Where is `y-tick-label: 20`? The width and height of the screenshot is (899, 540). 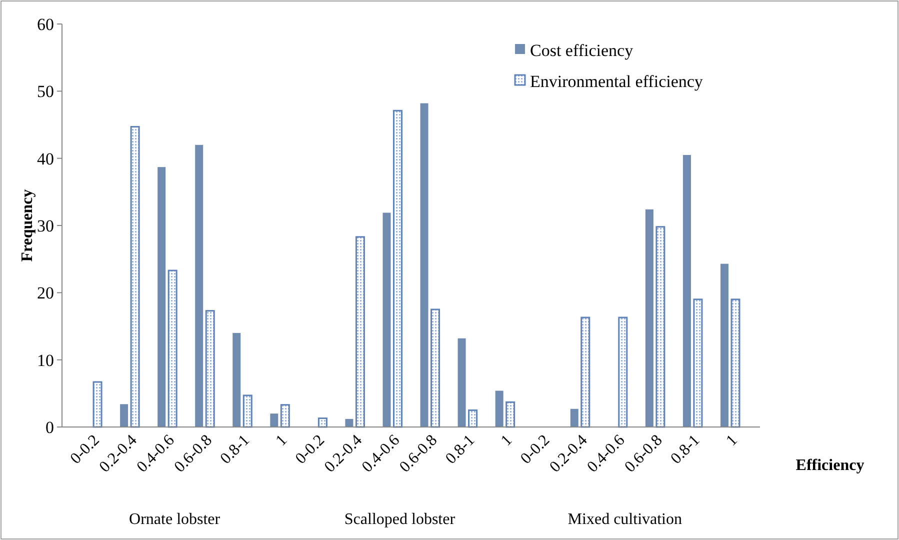
y-tick-label: 20 is located at coordinates (45, 293).